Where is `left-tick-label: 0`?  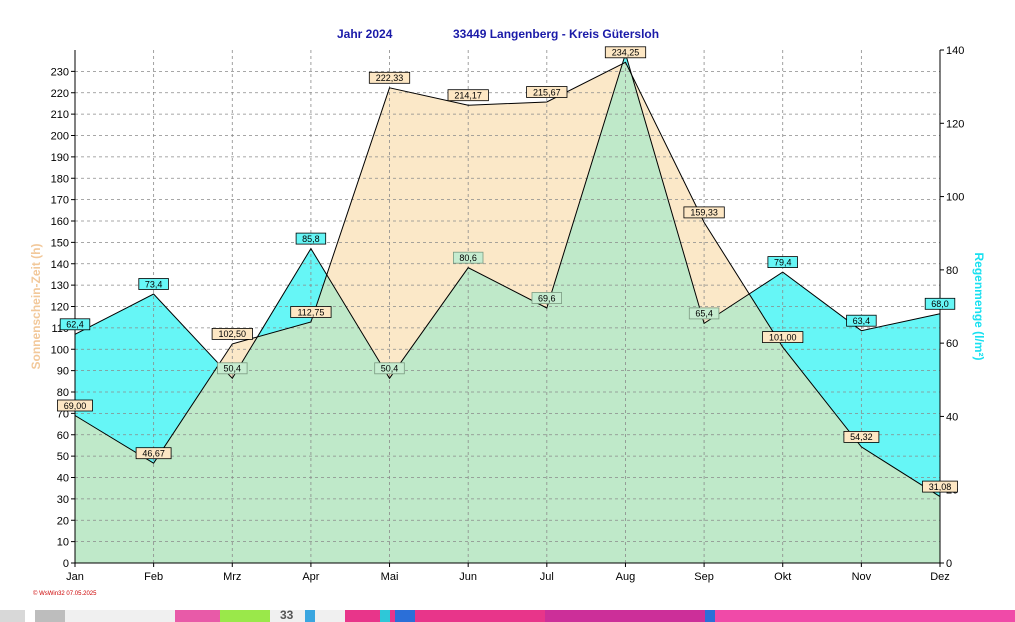
left-tick-label: 0 is located at coordinates (66, 564).